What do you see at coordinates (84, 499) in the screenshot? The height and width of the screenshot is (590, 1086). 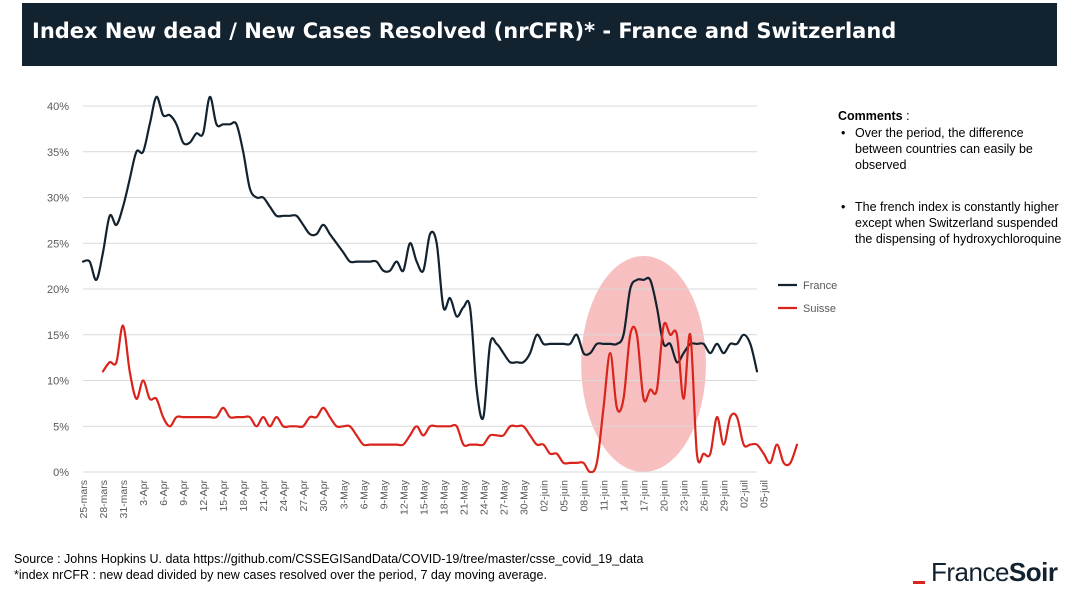 I see `x-tick-label: 25-mars` at bounding box center [84, 499].